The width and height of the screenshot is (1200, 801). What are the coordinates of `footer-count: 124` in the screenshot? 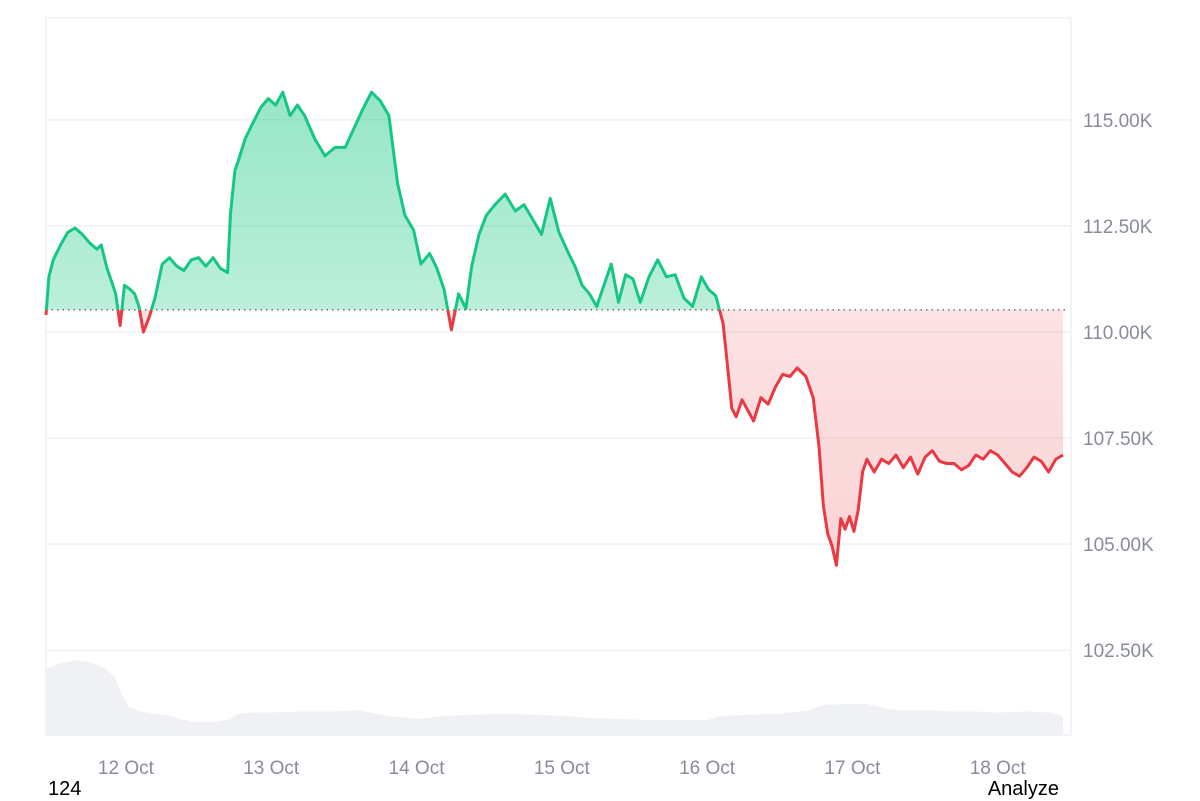 It's located at (65, 789).